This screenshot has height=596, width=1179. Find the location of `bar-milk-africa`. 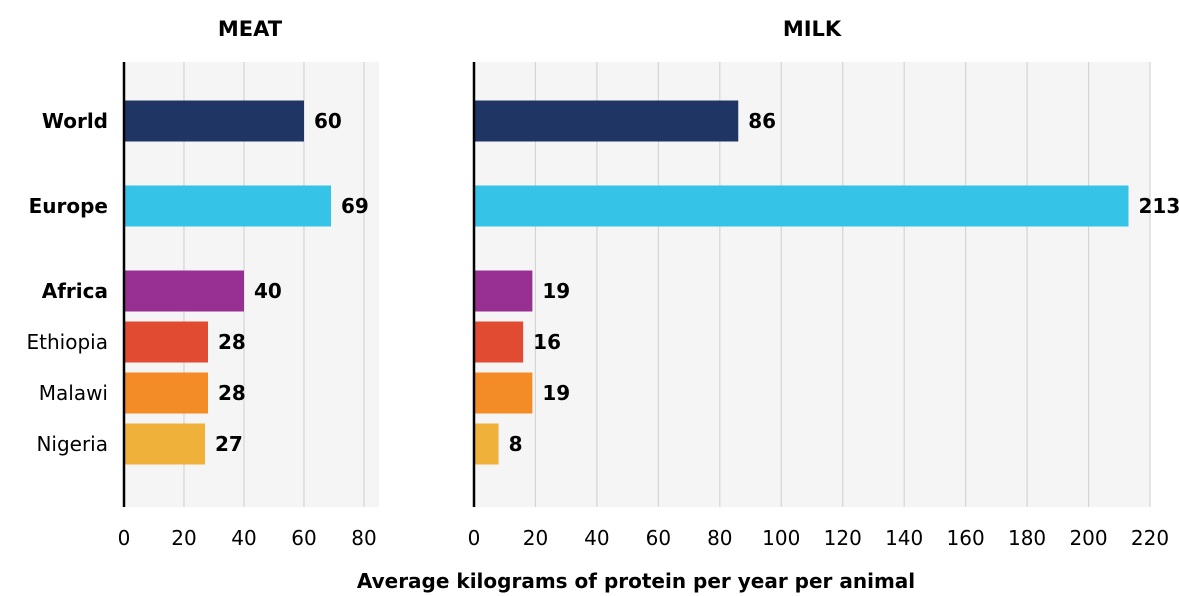

bar-milk-africa is located at coordinates (503, 291).